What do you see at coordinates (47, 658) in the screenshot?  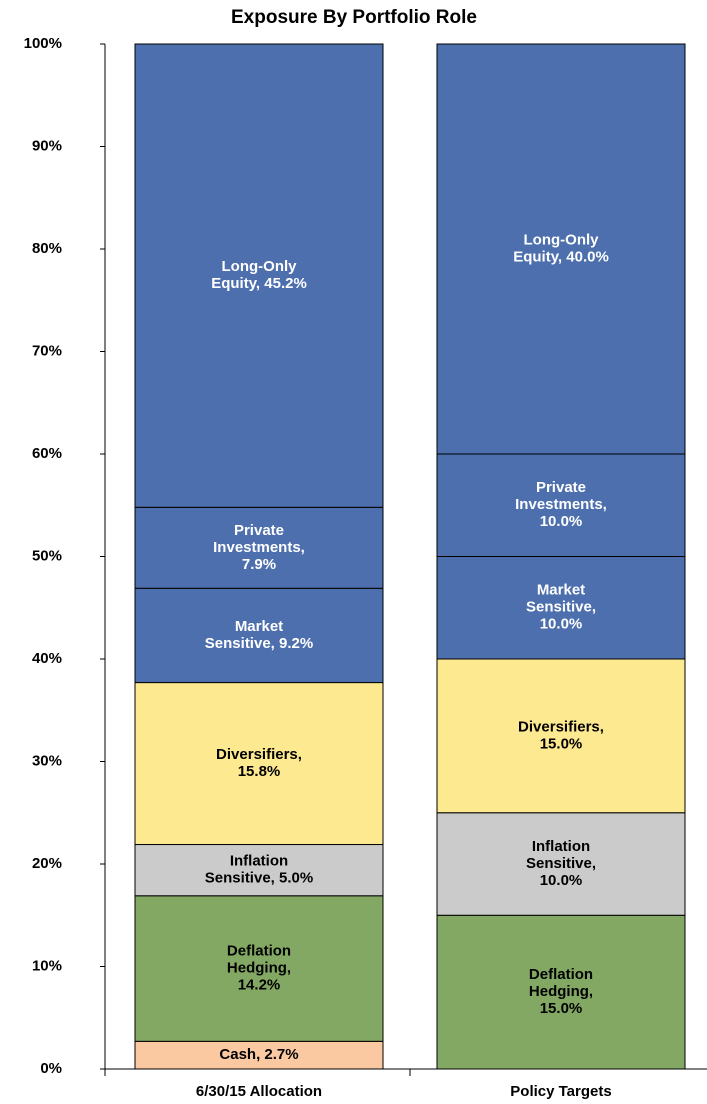 I see `y-tick-label: 40%` at bounding box center [47, 658].